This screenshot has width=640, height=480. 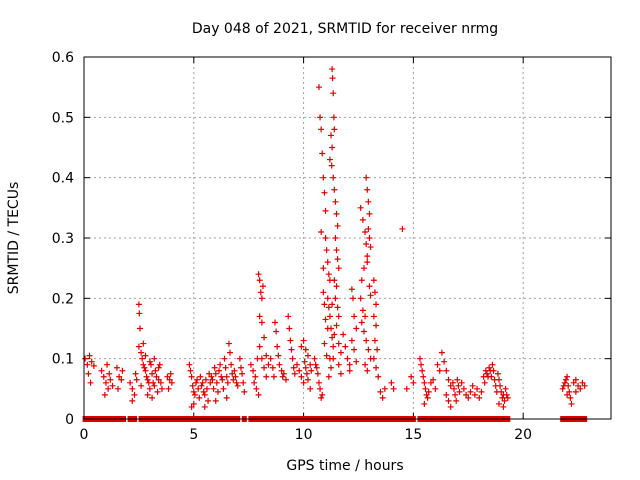 What do you see at coordinates (304, 435) in the screenshot?
I see `x-tick-label: 10` at bounding box center [304, 435].